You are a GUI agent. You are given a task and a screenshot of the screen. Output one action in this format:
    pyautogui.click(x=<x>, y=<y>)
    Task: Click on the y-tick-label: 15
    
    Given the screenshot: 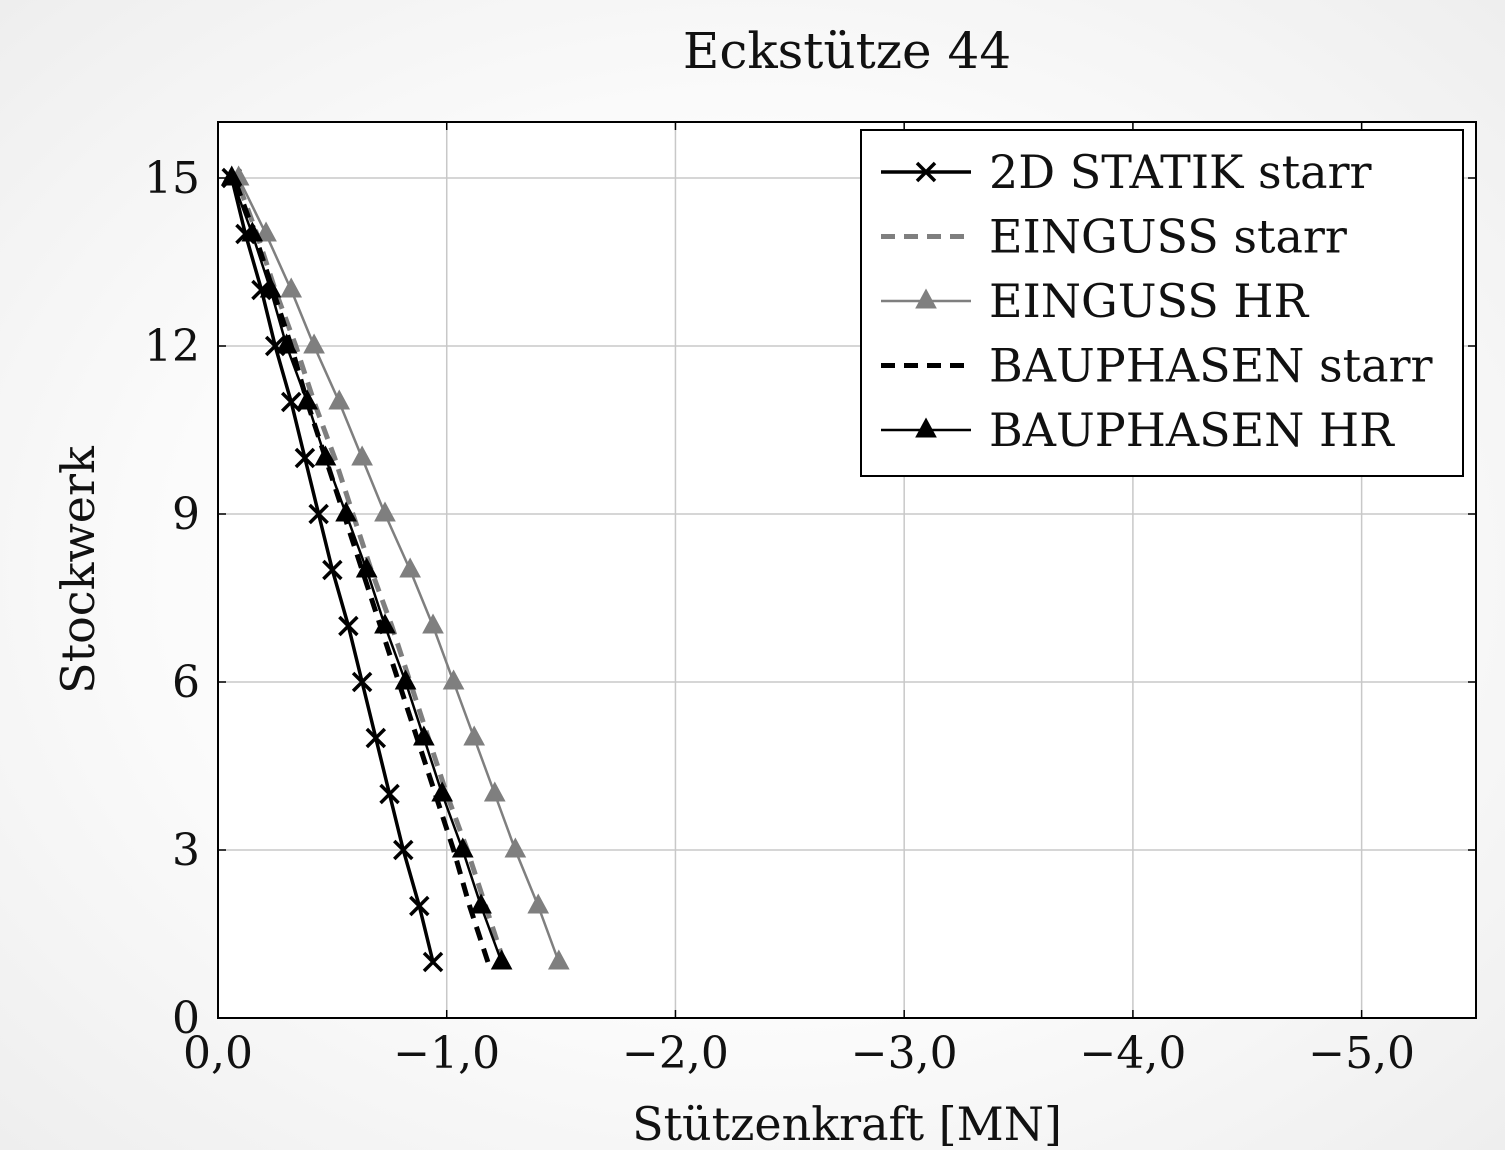 What is the action you would take?
    pyautogui.click(x=172, y=178)
    